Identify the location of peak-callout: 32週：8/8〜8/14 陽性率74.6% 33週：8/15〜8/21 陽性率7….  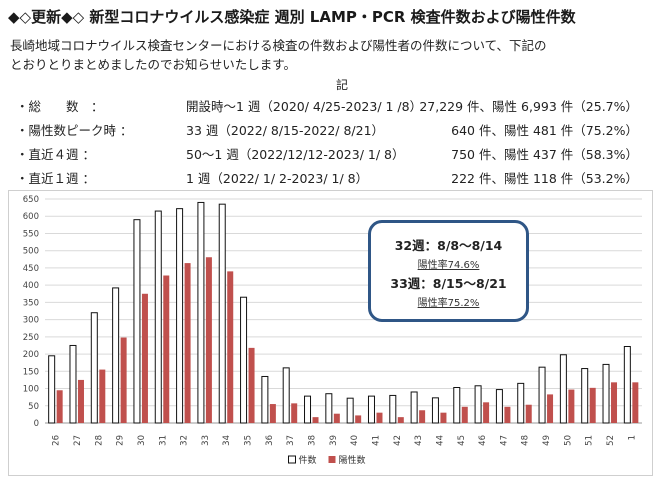
(448, 271).